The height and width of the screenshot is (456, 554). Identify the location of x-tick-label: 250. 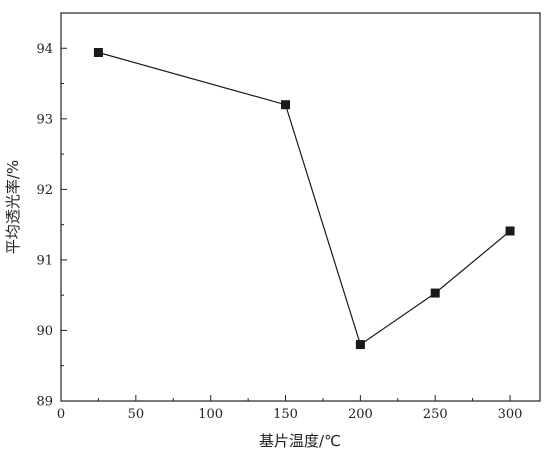
(435, 414).